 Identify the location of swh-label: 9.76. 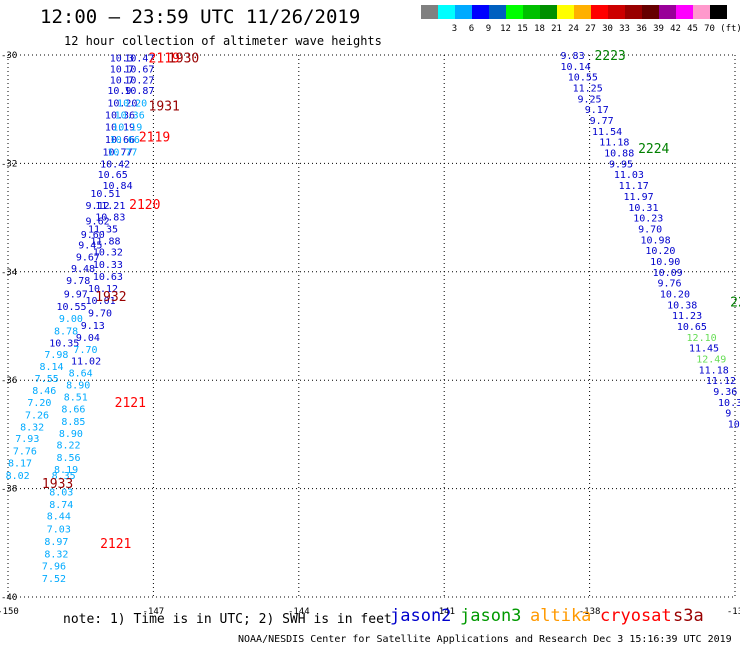
(669, 284).